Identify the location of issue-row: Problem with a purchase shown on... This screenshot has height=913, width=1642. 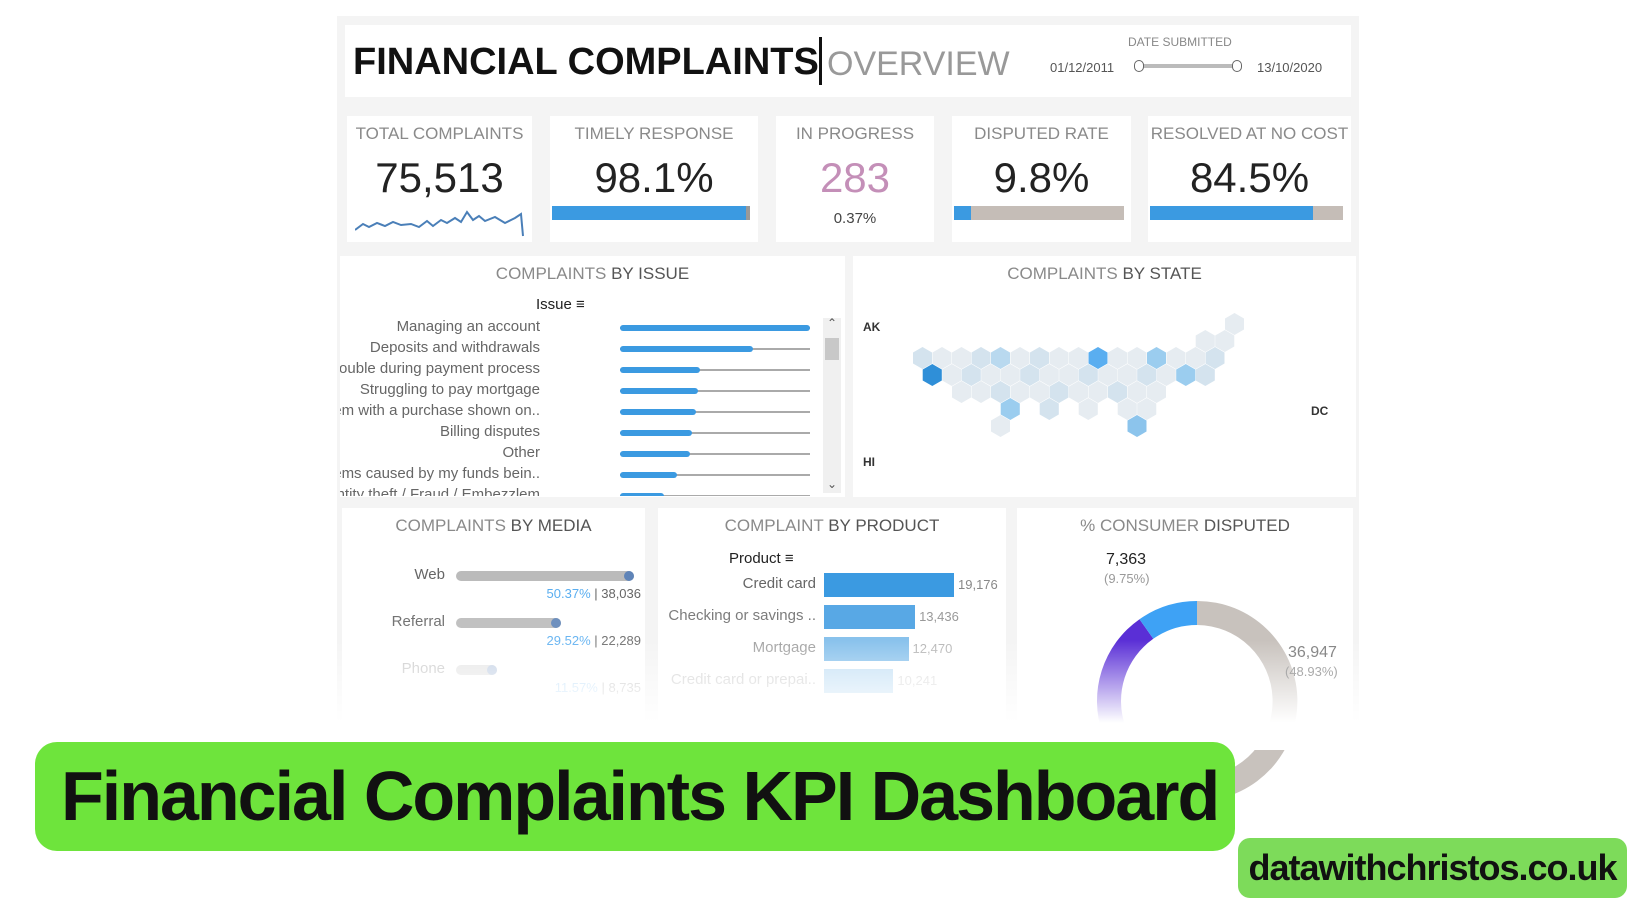
(575, 412).